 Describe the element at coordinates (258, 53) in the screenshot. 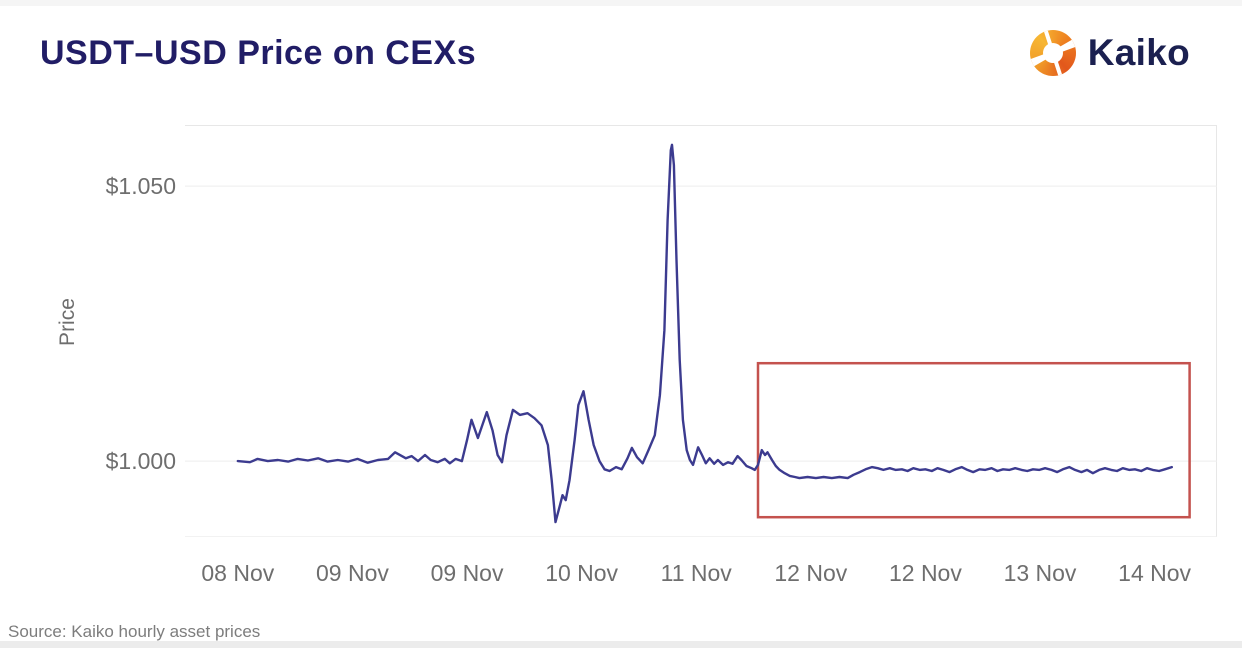

I see `page-title: USDT–USD Price on CEXs` at that location.